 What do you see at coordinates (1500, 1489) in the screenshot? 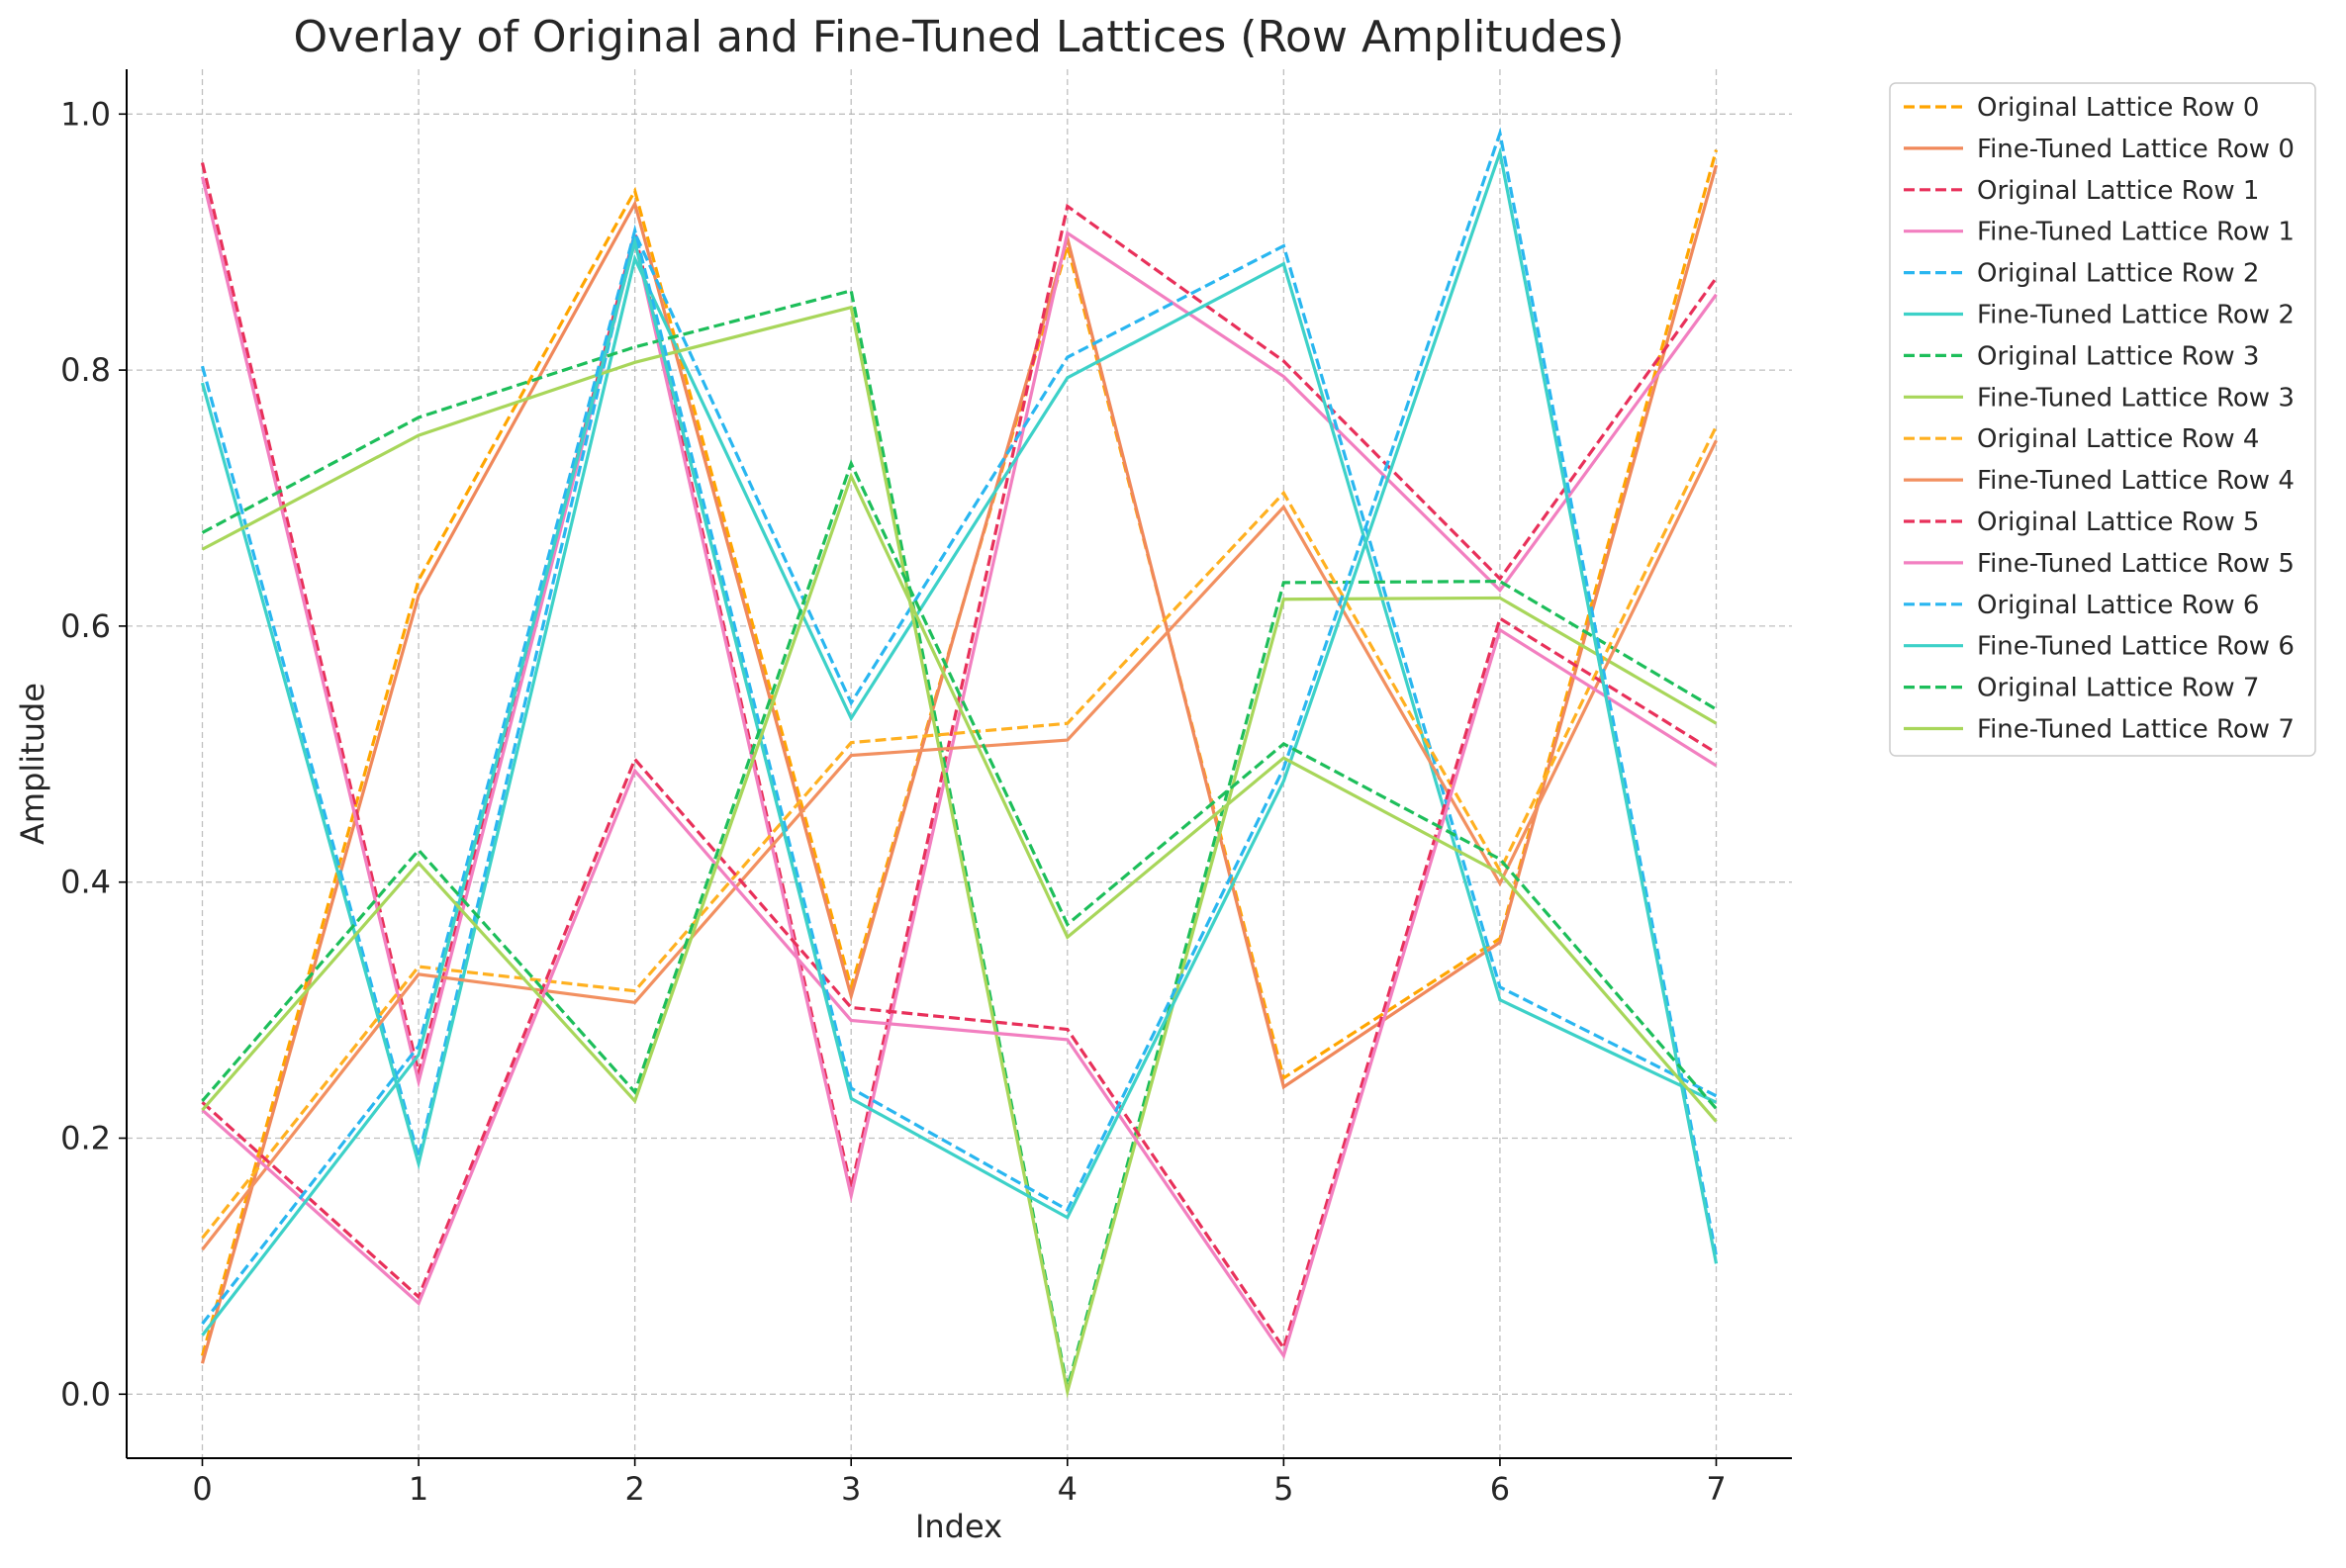
I see `x-tick-label: 6` at bounding box center [1500, 1489].